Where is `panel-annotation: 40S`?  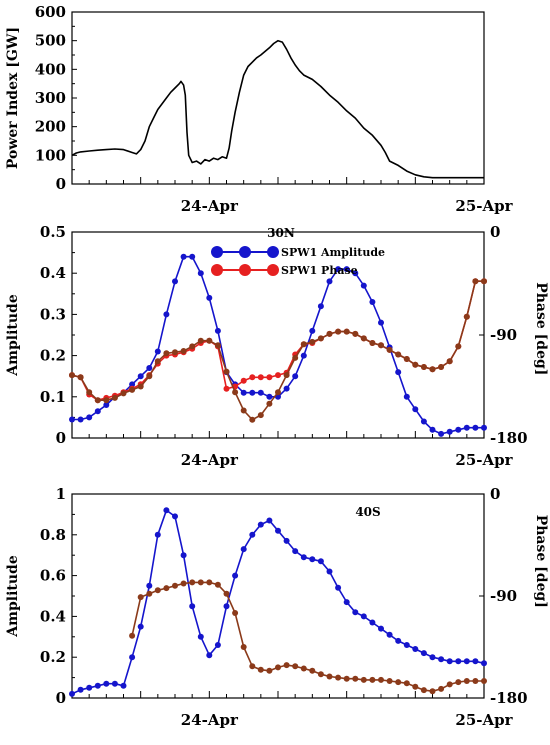 panel-annotation: 40S is located at coordinates (367, 512).